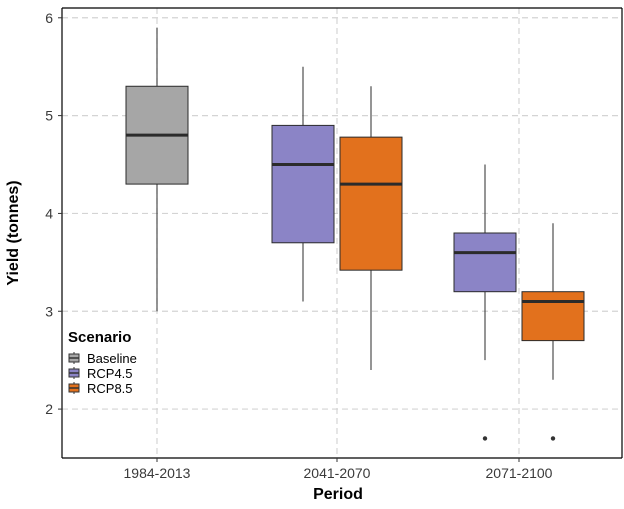 The width and height of the screenshot is (624, 509). What do you see at coordinates (49, 409) in the screenshot?
I see `y-tick-label: 2` at bounding box center [49, 409].